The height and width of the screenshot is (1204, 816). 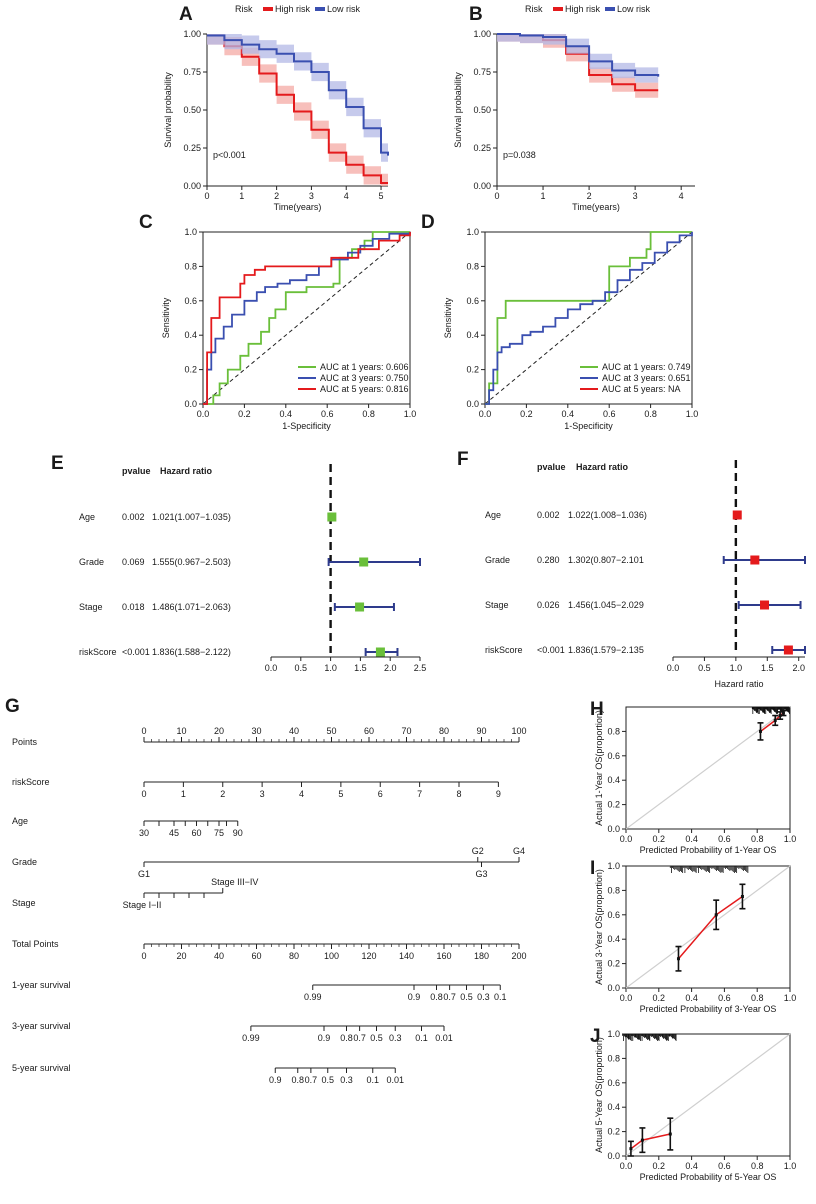 I want to click on y-tick-label: 0.2, so click(x=472, y=370).